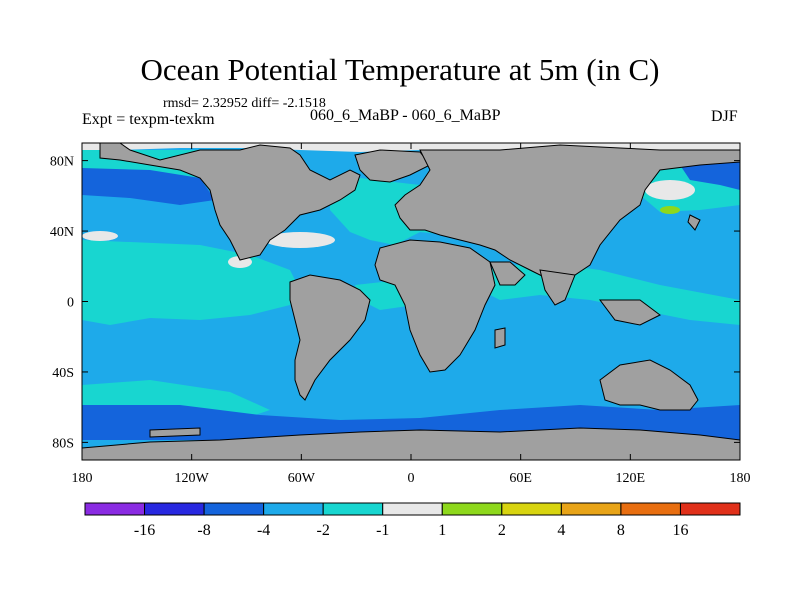 The height and width of the screenshot is (600, 800). I want to click on y-tick-label: 0, so click(70, 303).